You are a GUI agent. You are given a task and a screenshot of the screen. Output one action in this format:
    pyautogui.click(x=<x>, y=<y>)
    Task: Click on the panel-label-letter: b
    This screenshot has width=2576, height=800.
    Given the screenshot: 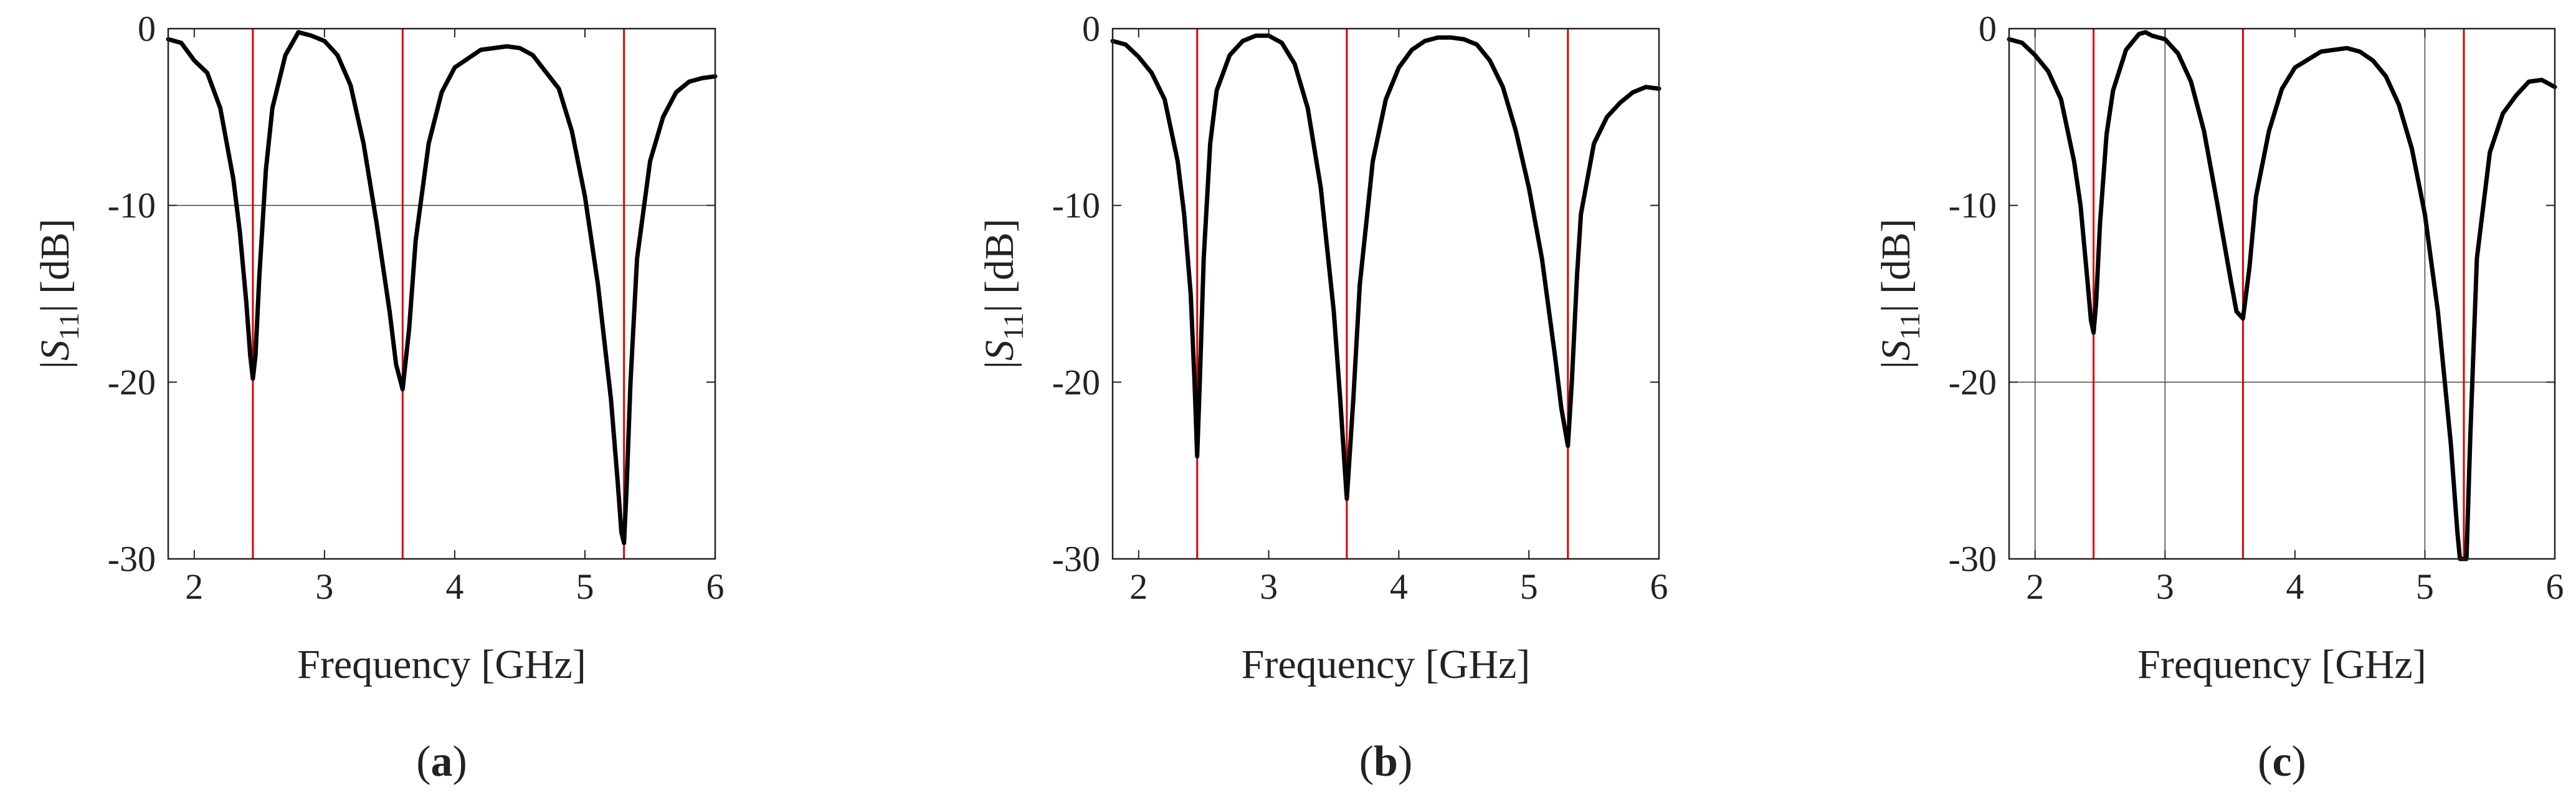 What is the action you would take?
    pyautogui.click(x=1386, y=762)
    